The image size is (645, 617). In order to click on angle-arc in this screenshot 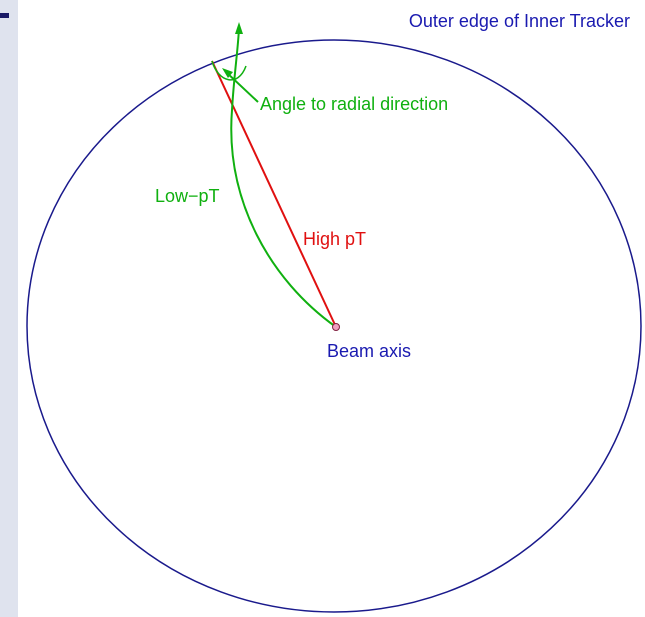, I will do `click(229, 70)`.